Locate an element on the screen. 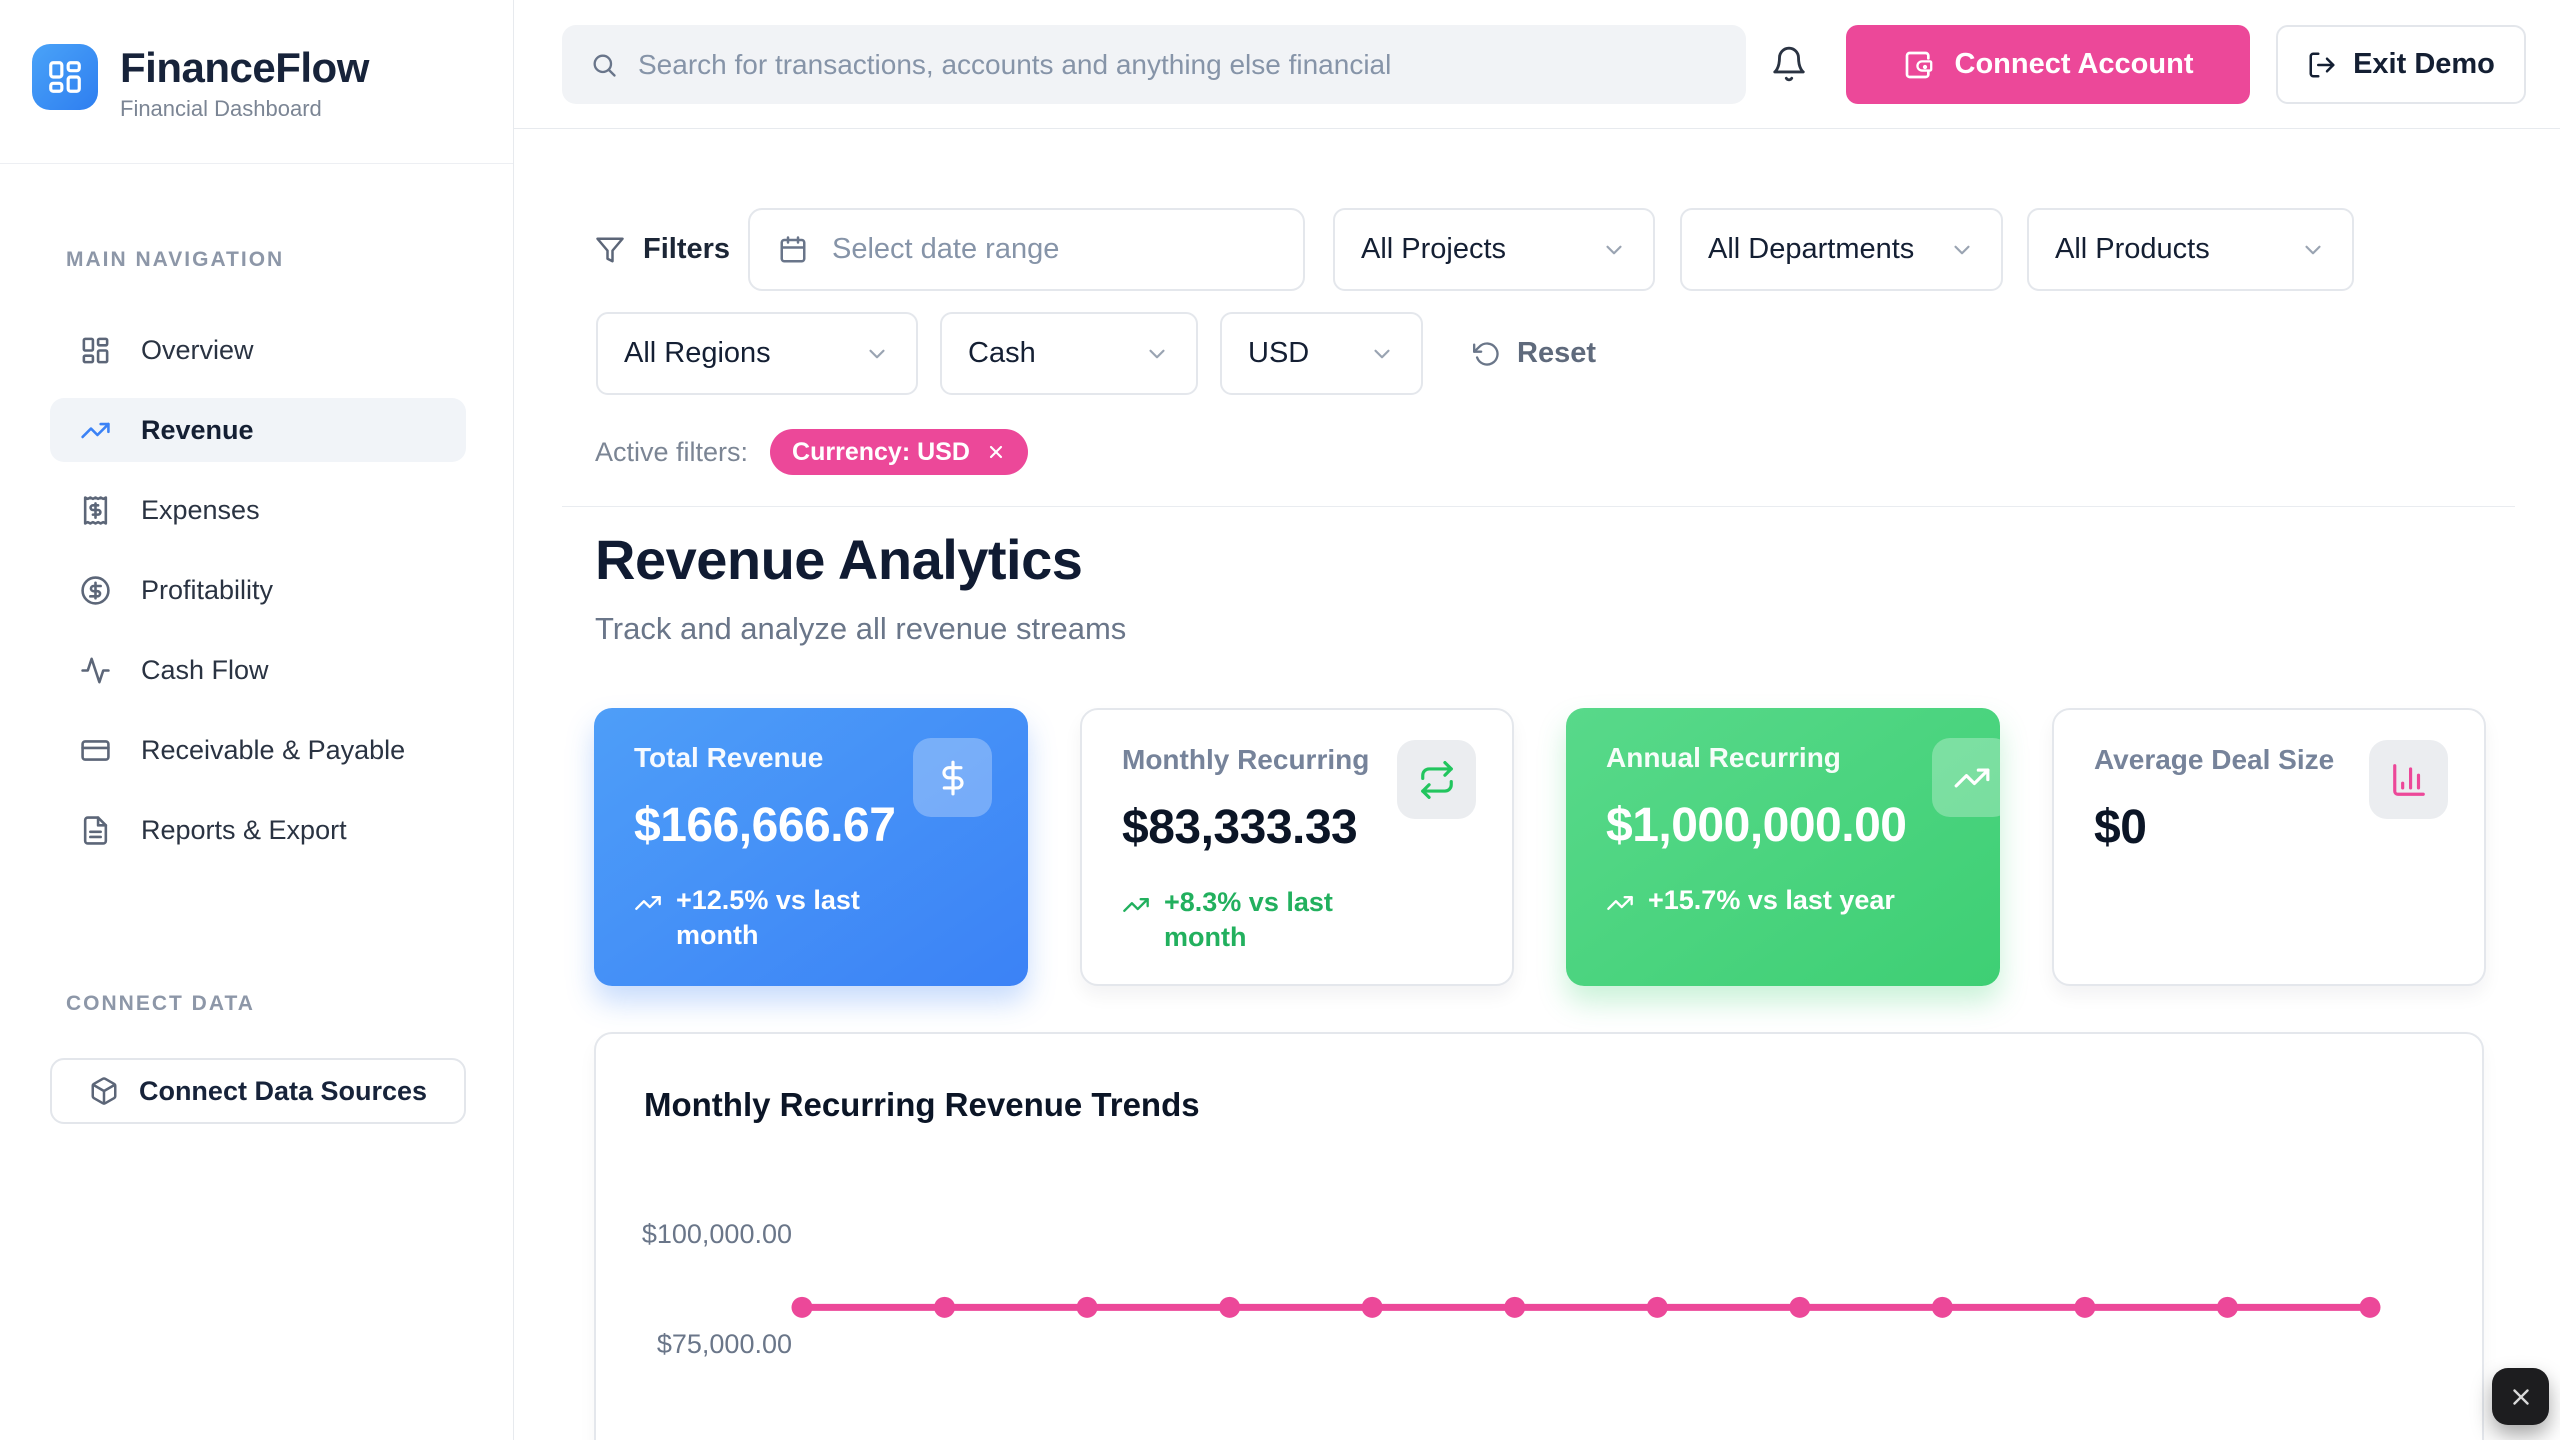  connect-account-button: Connect Account is located at coordinates (2048, 64).